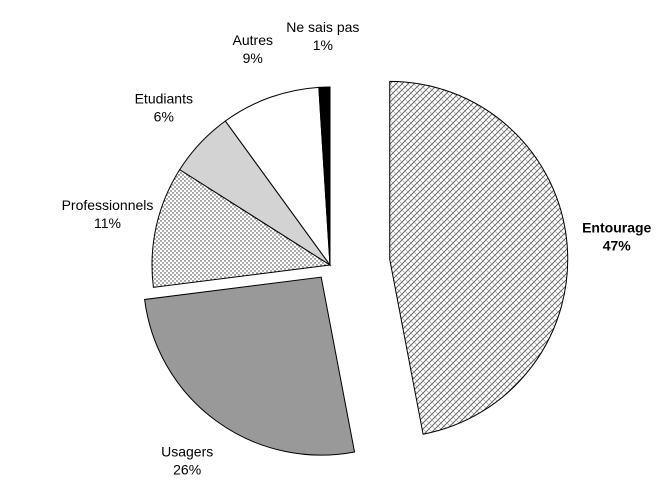  Describe the element at coordinates (107, 223) in the screenshot. I see `slice-value-label: 11%` at that location.